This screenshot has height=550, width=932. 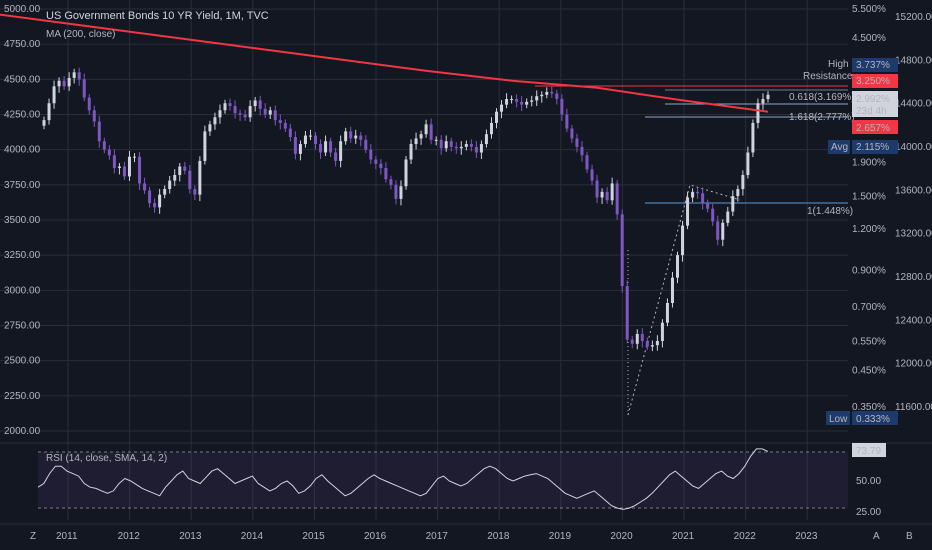 What do you see at coordinates (22, 115) in the screenshot?
I see `left-axis-tick: 4250.00` at bounding box center [22, 115].